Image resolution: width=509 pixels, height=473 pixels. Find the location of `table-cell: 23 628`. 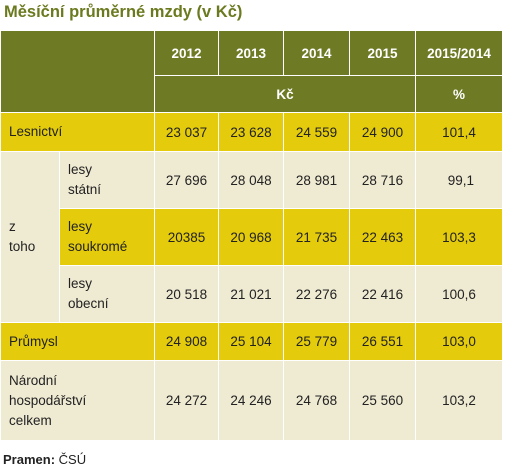

table-cell: 23 628 is located at coordinates (251, 132).